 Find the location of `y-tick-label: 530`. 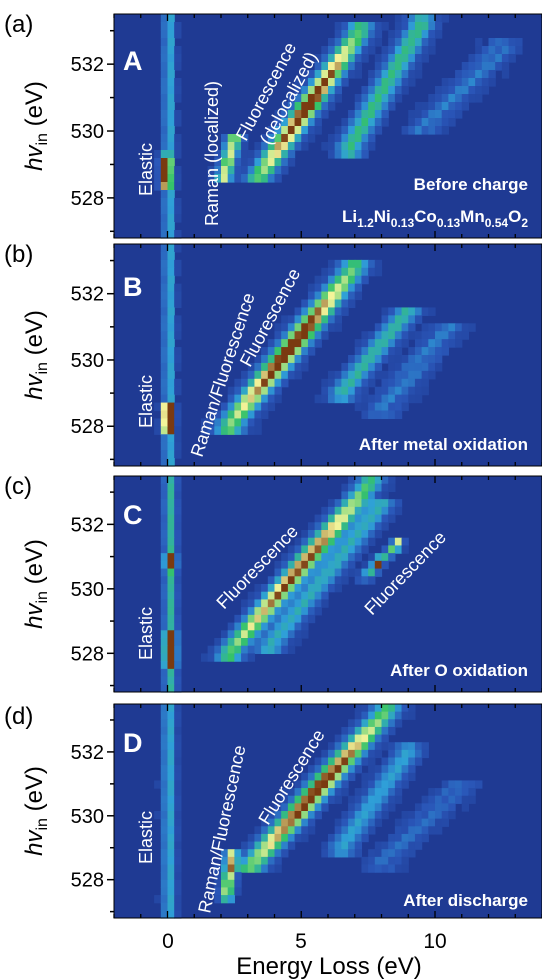

y-tick-label: 530 is located at coordinates (87, 590).